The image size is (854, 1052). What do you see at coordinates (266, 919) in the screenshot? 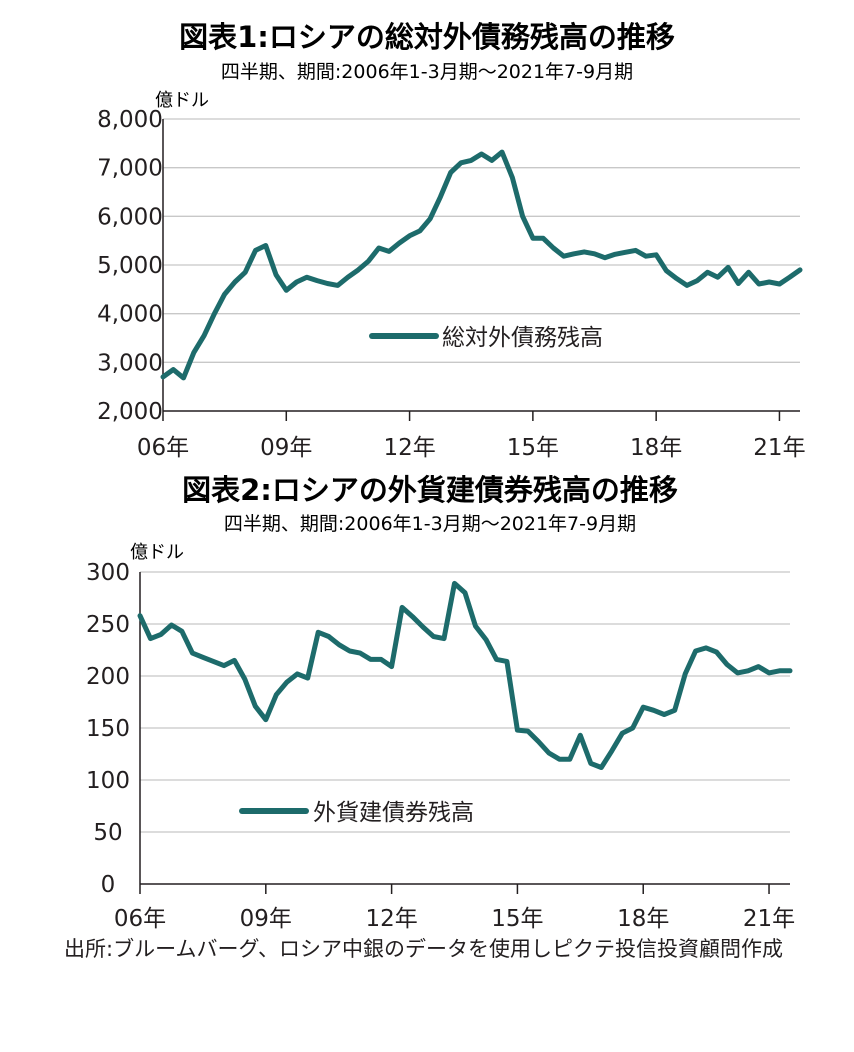
I see `chart2-x-tick-label: 09年` at bounding box center [266, 919].